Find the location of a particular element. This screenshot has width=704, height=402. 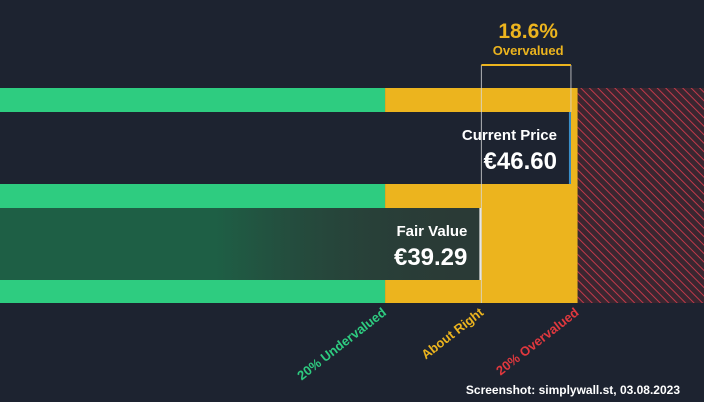

undervalued-zone-label: 20% Undervalued is located at coordinates (341, 344).